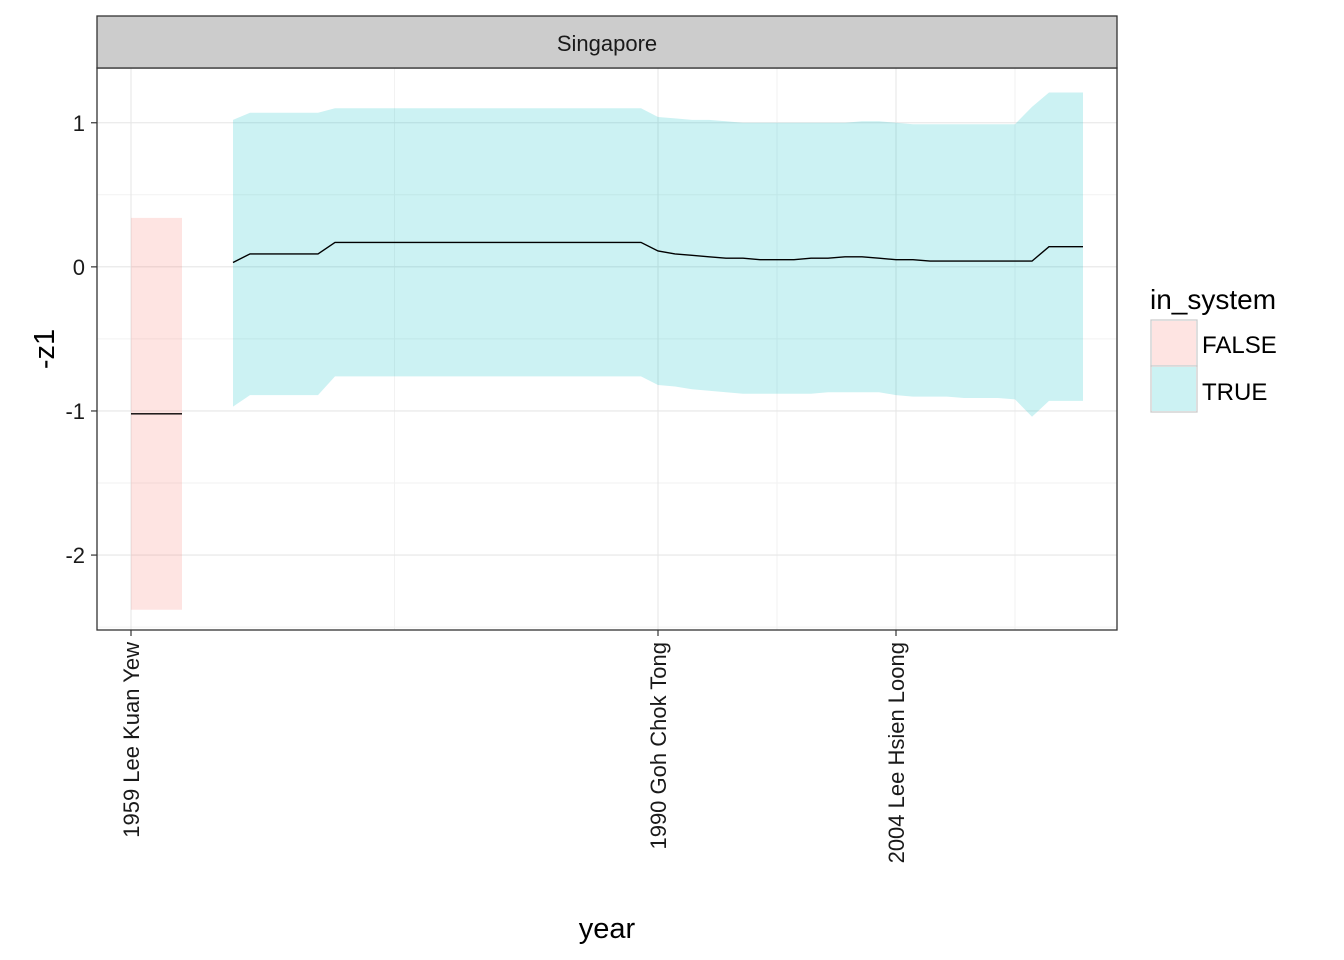 The image size is (1344, 960). I want to click on legend-key-false, so click(1174, 343).